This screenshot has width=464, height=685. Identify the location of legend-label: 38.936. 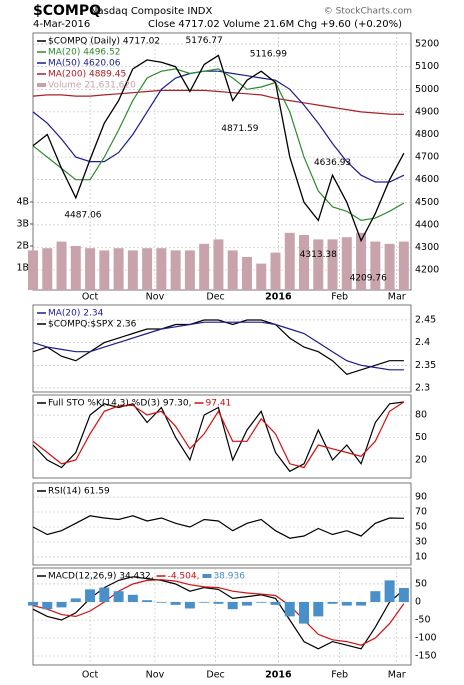
(229, 577).